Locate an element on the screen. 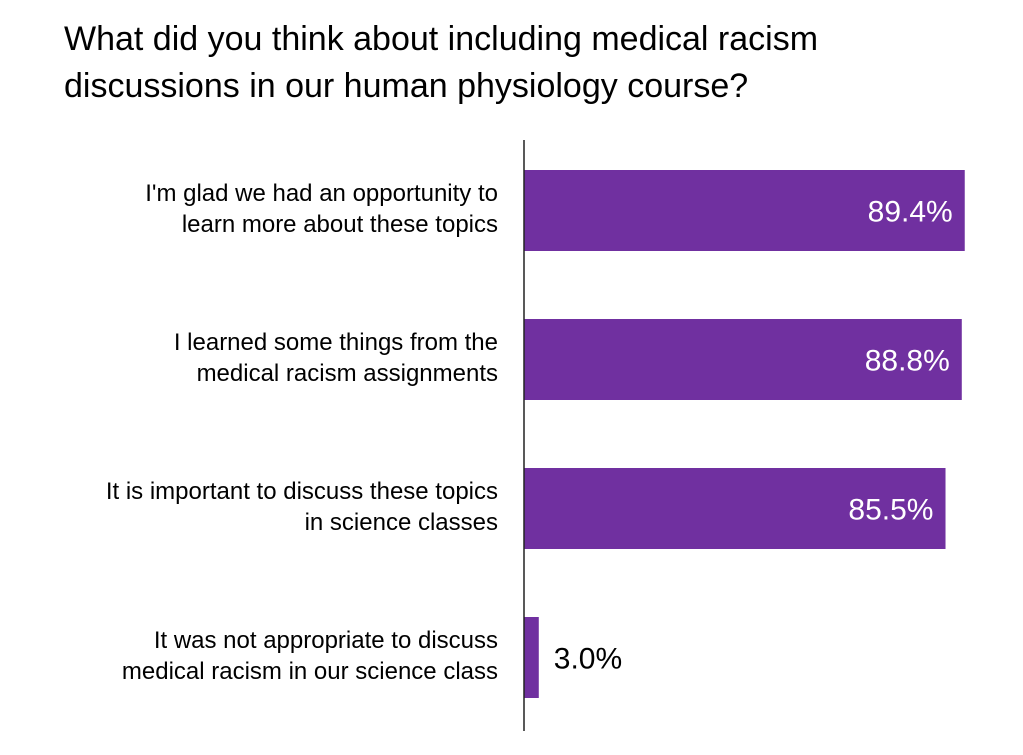 The height and width of the screenshot is (755, 1023). data-label: 3.0% is located at coordinates (588, 659).